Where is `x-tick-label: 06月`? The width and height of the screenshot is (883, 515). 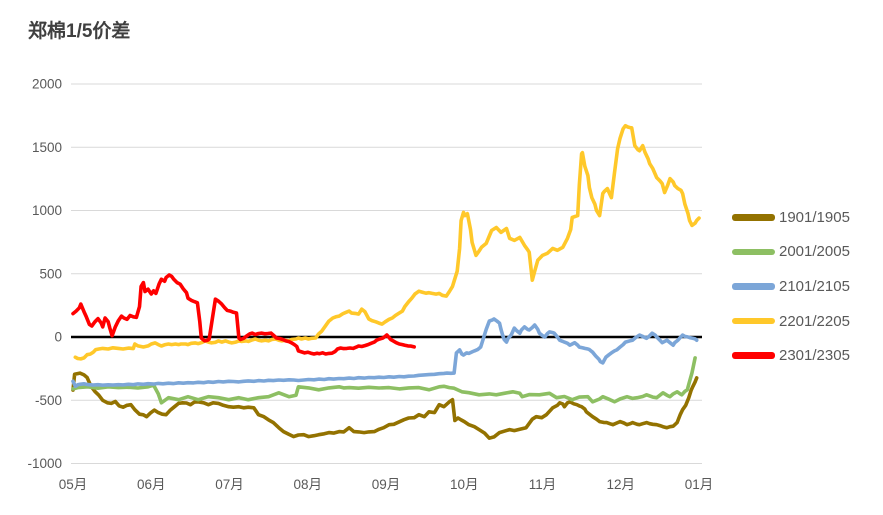 x-tick-label: 06月 is located at coordinates (151, 484).